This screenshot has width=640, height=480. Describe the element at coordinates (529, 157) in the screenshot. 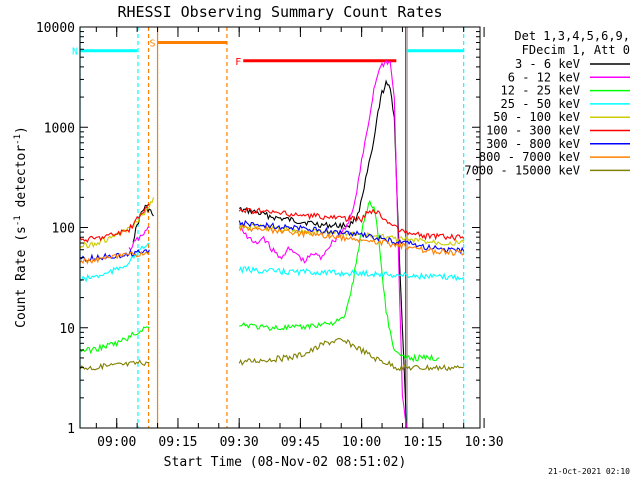

I see `legend-label-800-7000-kev: 800 - 7000 keV` at that location.